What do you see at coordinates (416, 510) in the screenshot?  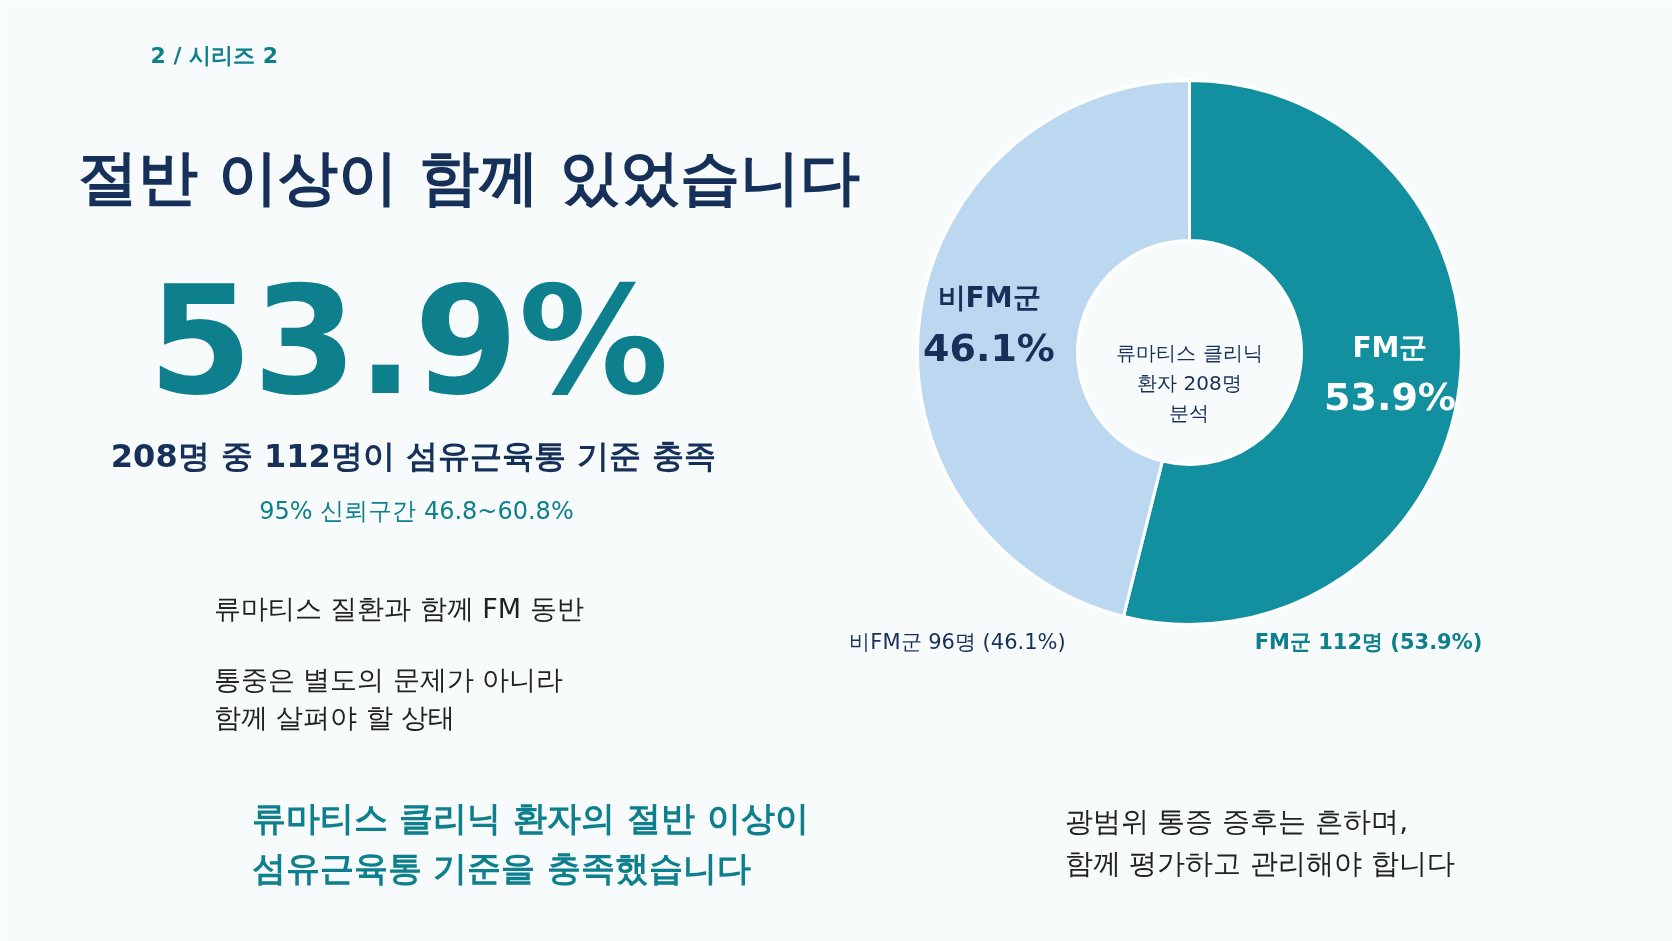 I see `text: 95% 신뢰구간 46.8~60.8%` at bounding box center [416, 510].